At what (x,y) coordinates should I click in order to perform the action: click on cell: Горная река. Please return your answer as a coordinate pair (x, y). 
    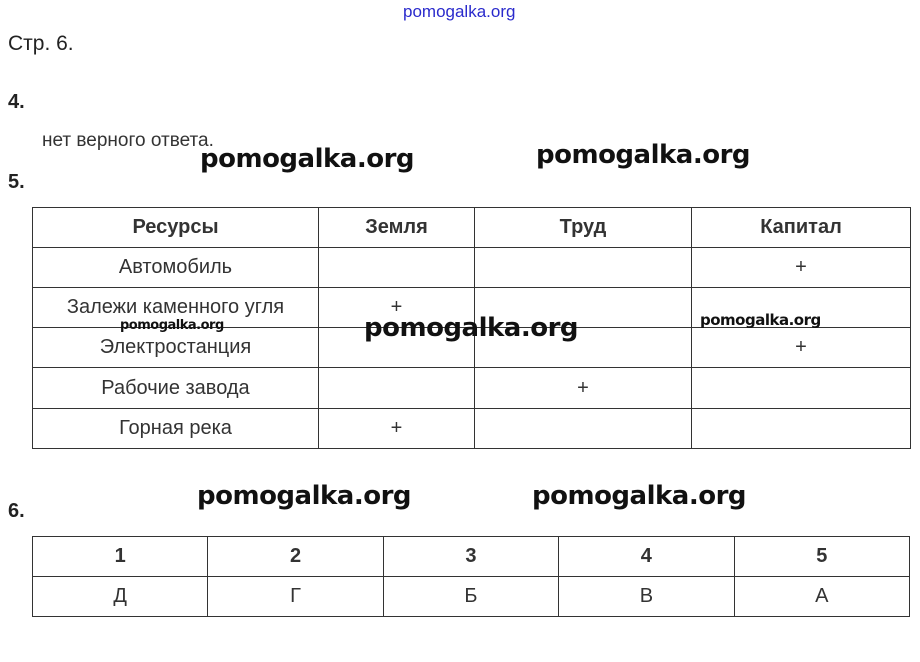
    Looking at the image, I should click on (175, 428).